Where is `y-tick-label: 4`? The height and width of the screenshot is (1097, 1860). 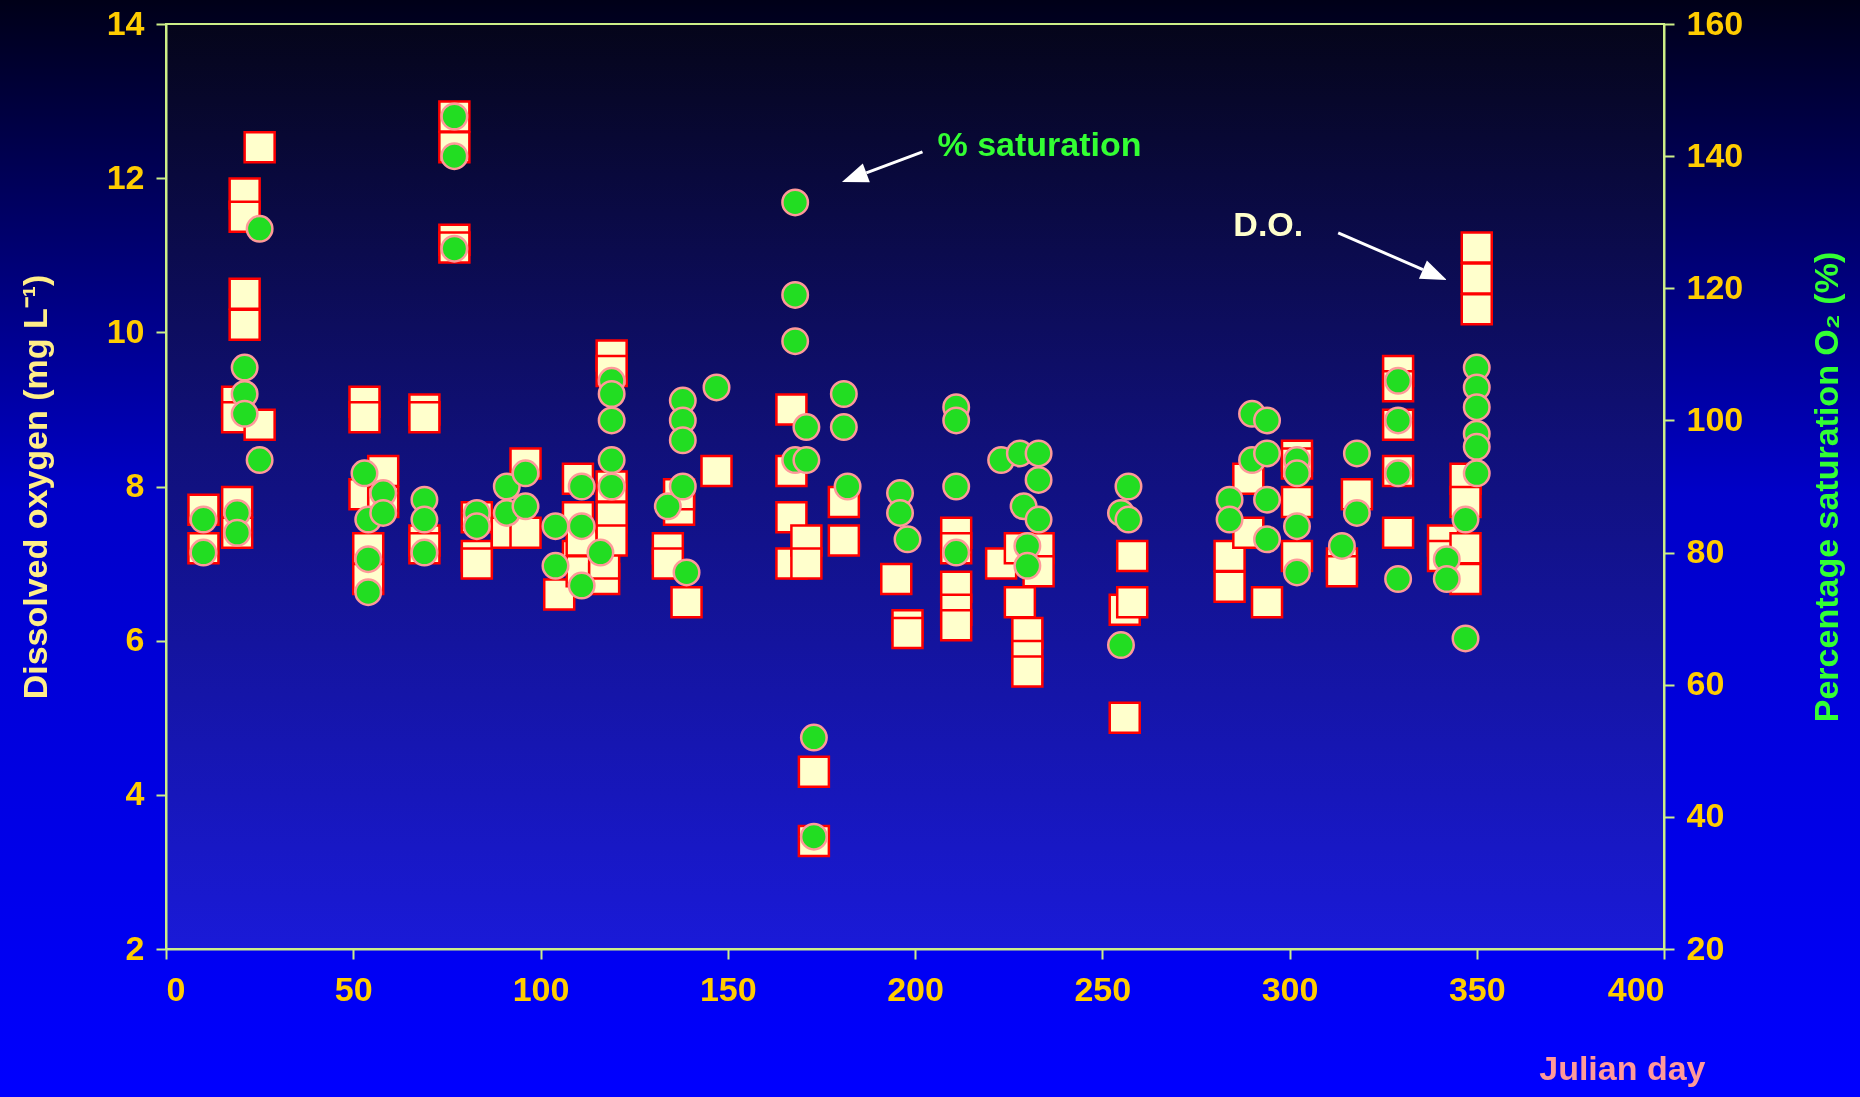 y-tick-label: 4 is located at coordinates (135, 793).